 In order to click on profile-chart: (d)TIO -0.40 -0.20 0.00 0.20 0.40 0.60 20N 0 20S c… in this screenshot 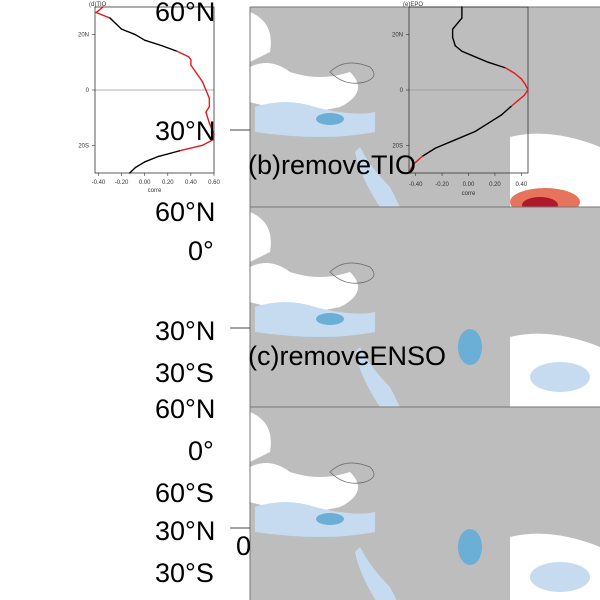, I will do `click(149, 98)`.